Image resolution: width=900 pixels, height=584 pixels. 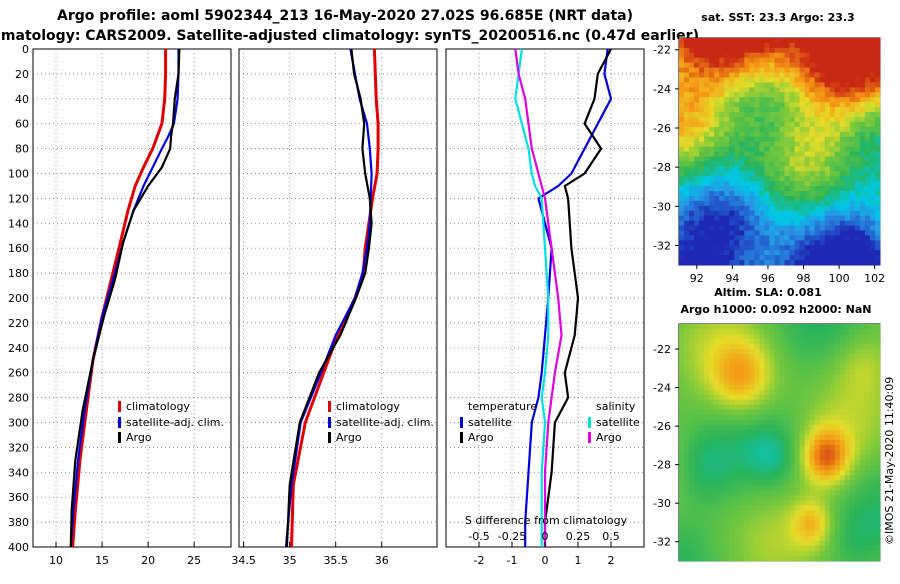 What do you see at coordinates (545, 536) in the screenshot?
I see `s-difference-tick-label: 0` at bounding box center [545, 536].